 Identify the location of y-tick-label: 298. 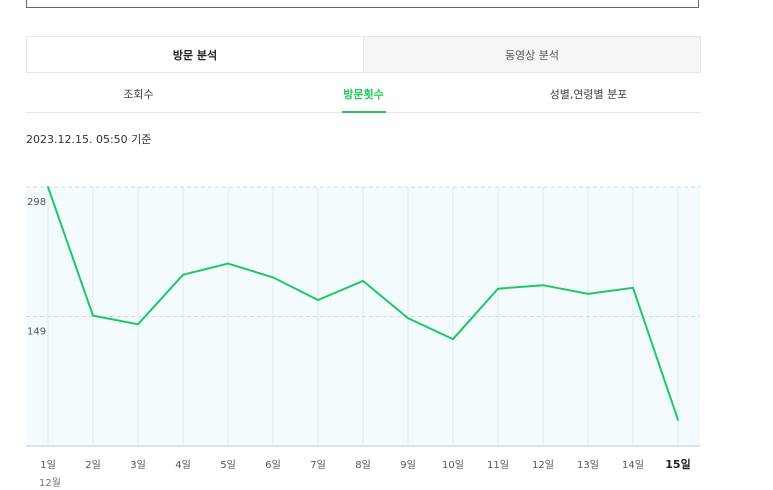
(36, 202).